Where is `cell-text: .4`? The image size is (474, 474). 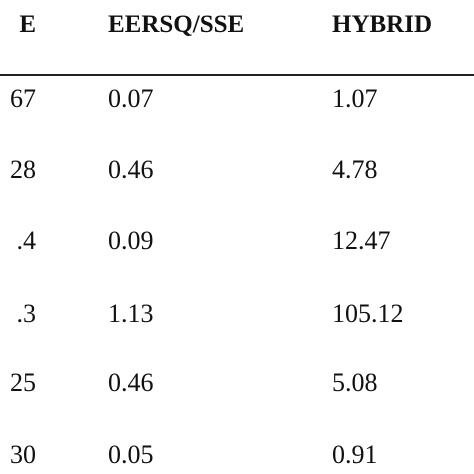 cell-text: .4 is located at coordinates (26, 241).